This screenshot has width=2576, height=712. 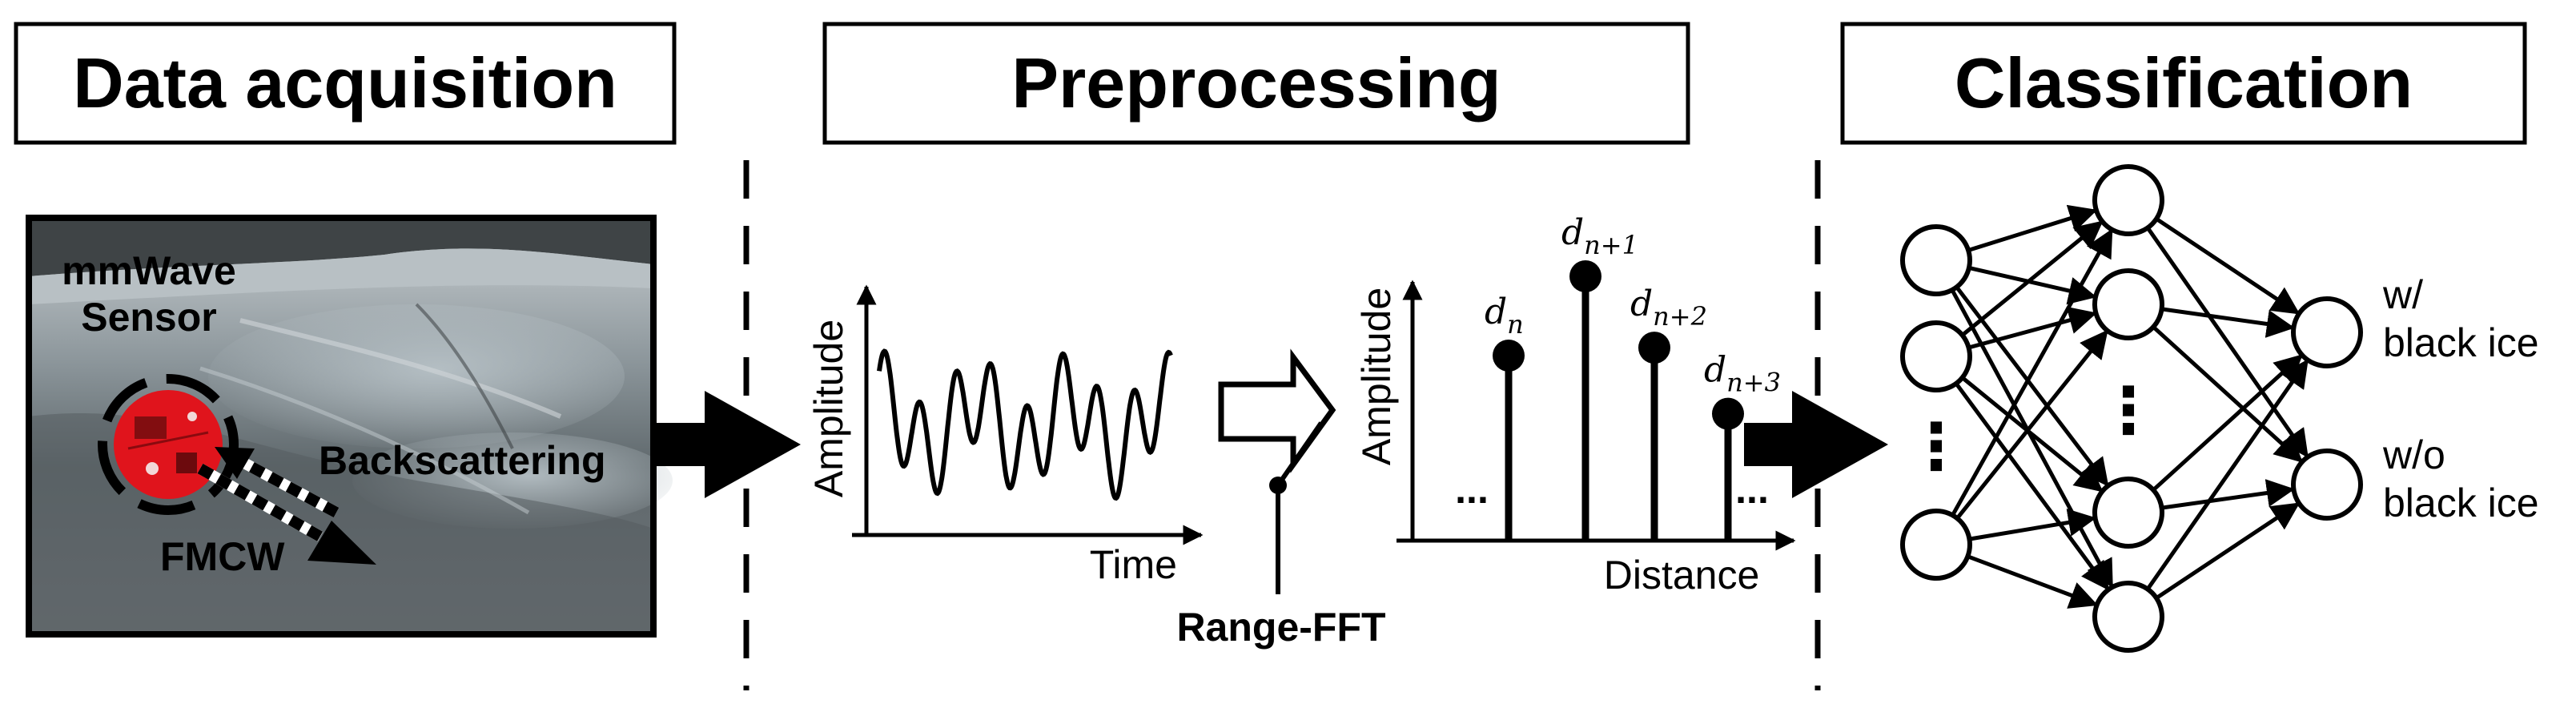 What do you see at coordinates (1277, 410) in the screenshot?
I see `fft-hollow-arrow` at bounding box center [1277, 410].